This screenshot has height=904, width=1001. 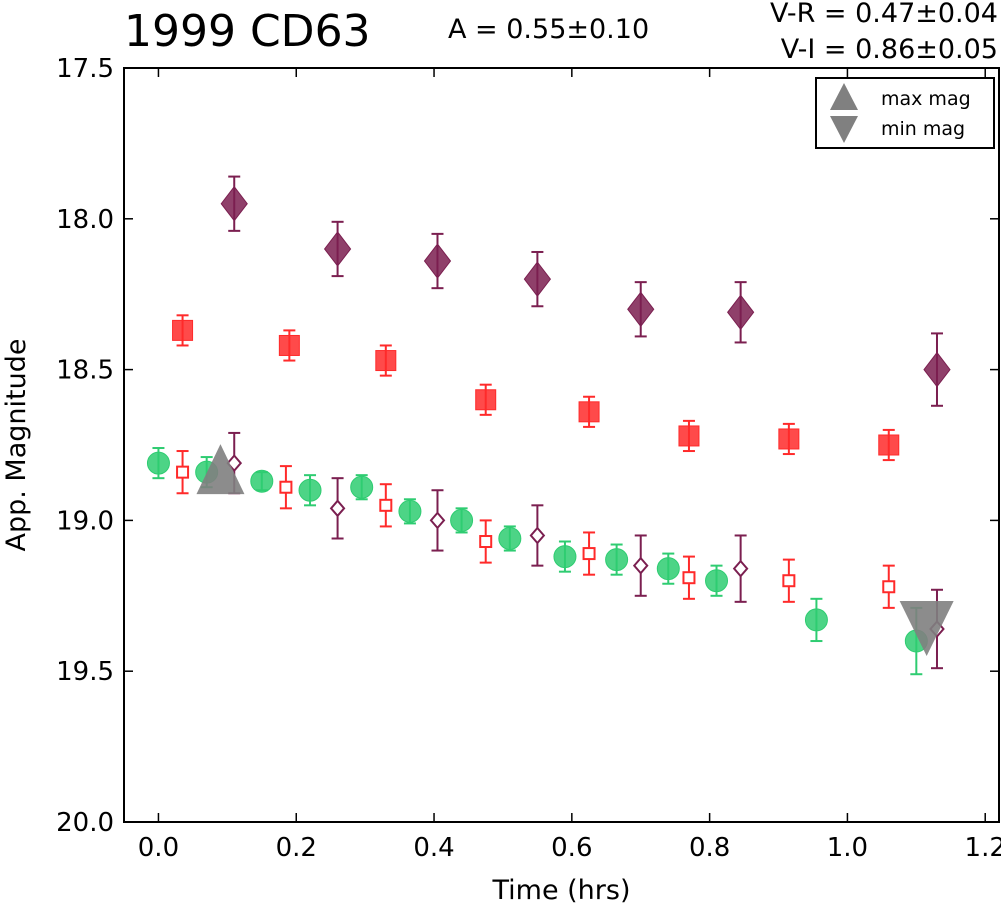 I want to click on legend-max-mag-icon, so click(x=844, y=96).